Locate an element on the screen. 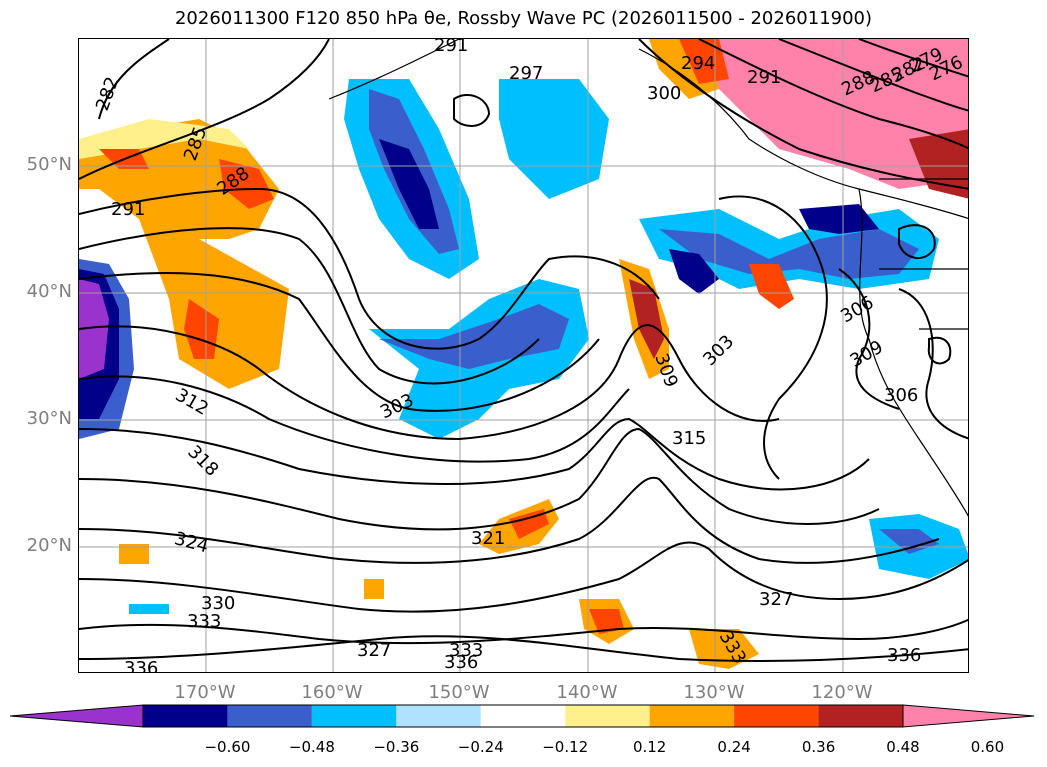 Image resolution: width=1047 pixels, height=767 pixels. colorbar-extend-low is located at coordinates (77, 716).